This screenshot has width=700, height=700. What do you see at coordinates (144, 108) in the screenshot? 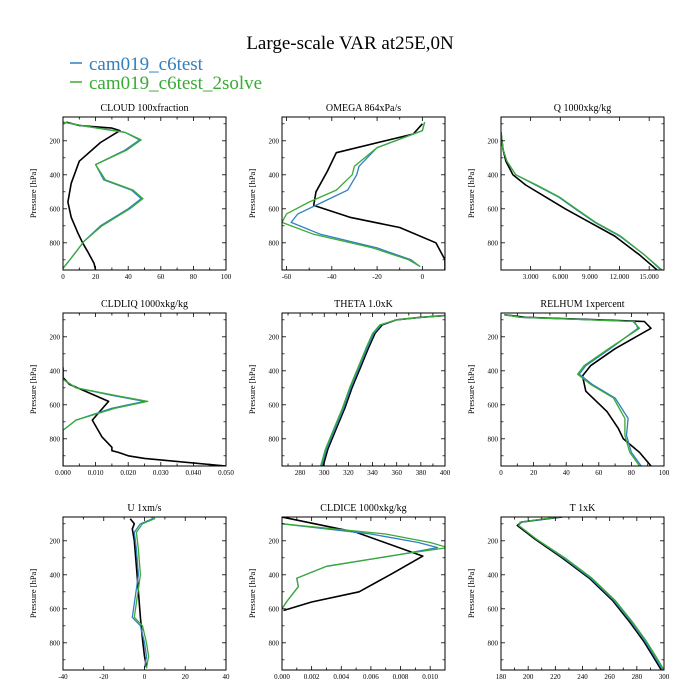
I see `panel-title: CLOUD 100xfraction` at bounding box center [144, 108].